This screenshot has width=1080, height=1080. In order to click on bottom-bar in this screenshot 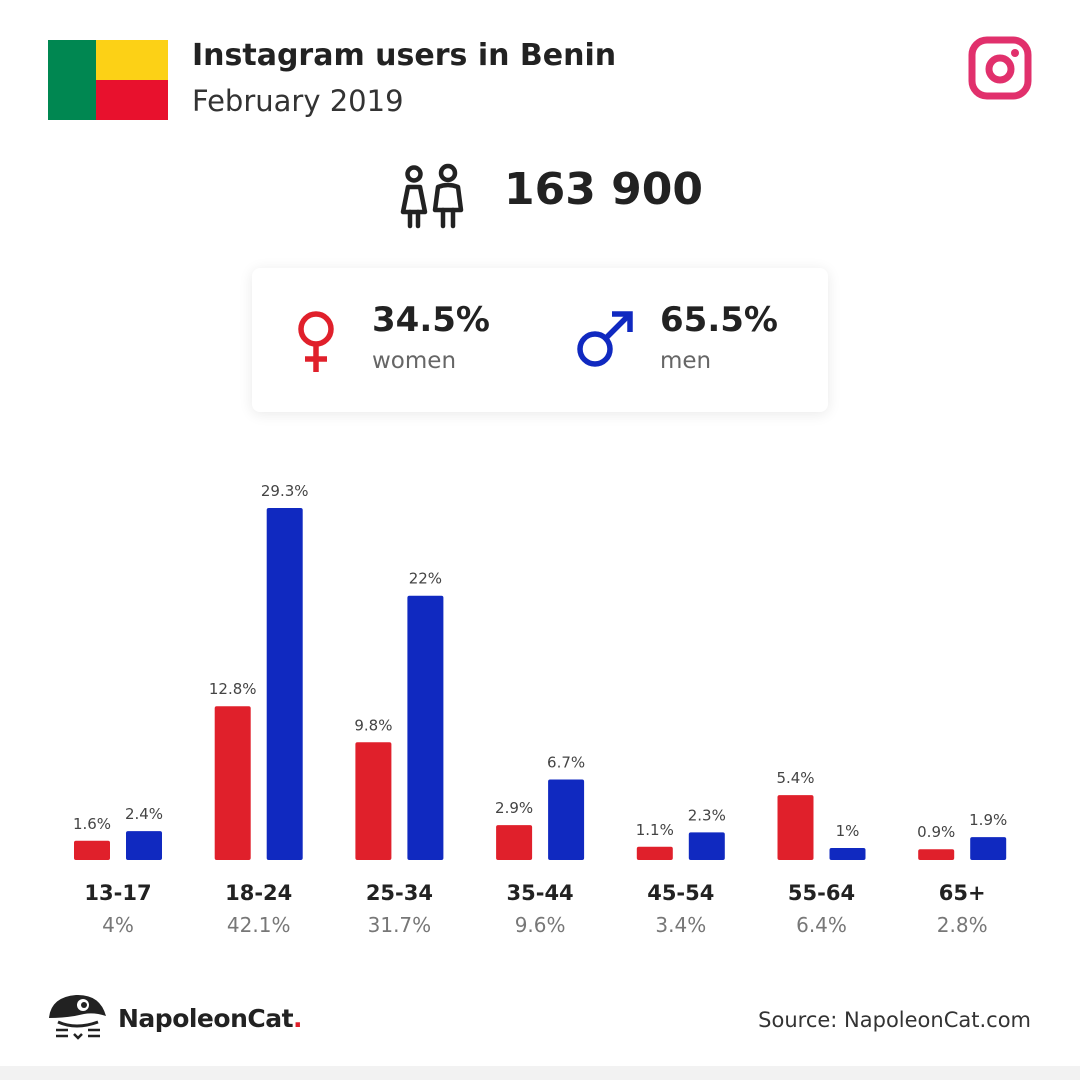, I will do `click(540, 1073)`.